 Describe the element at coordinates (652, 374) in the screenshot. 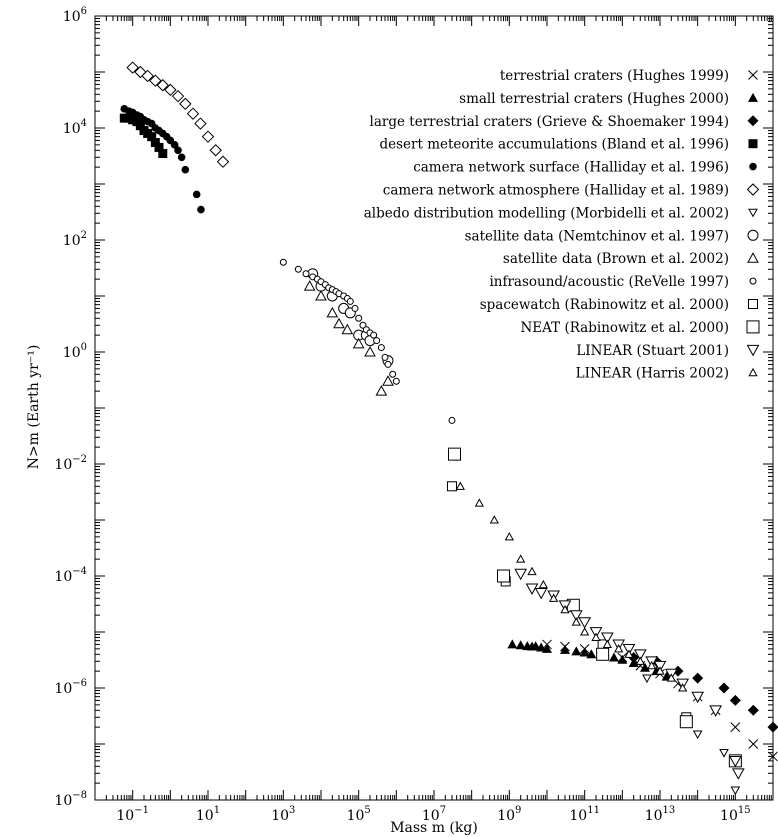

I see `legend-label: LINEAR (Harris 2002)` at that location.